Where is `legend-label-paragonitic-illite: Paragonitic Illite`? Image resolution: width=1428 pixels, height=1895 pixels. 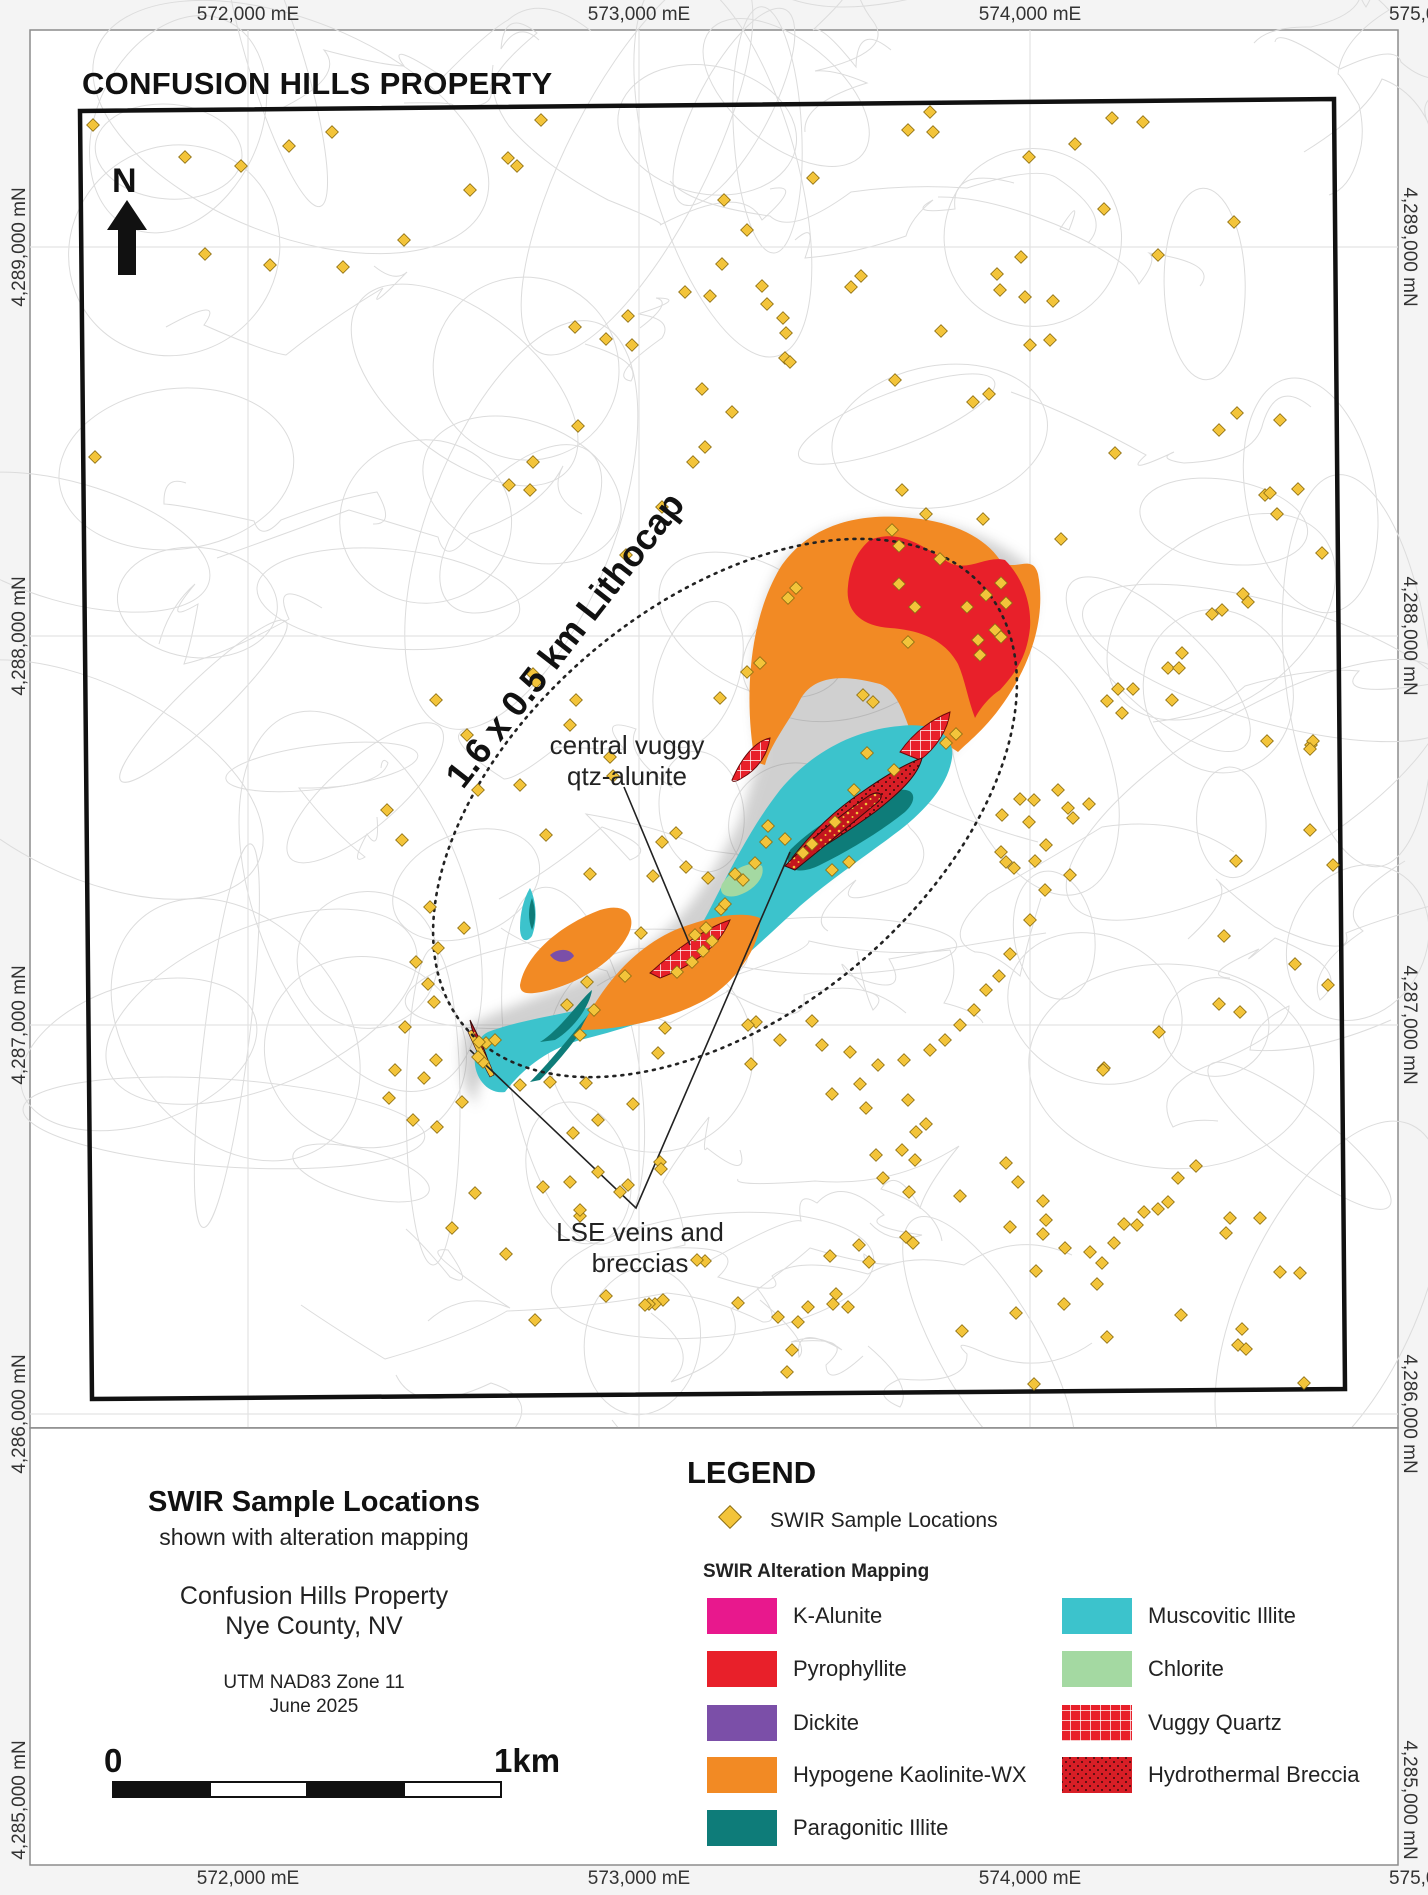 legend-label-paragonitic-illite: Paragonitic Illite is located at coordinates (871, 1827).